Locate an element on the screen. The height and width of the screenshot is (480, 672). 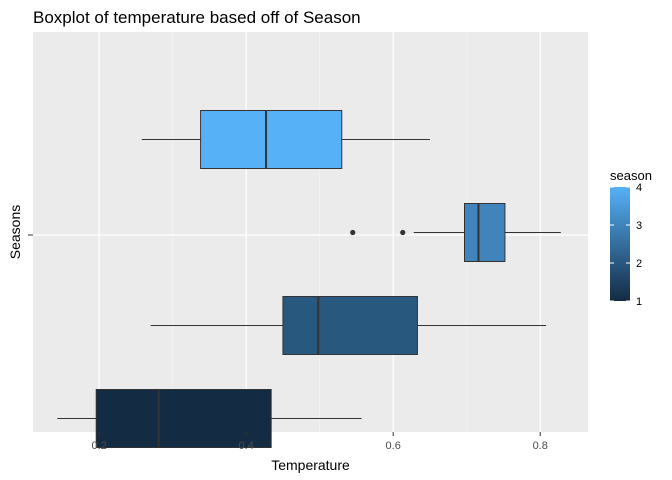
x-axis-title: Temperature is located at coordinates (310, 465).